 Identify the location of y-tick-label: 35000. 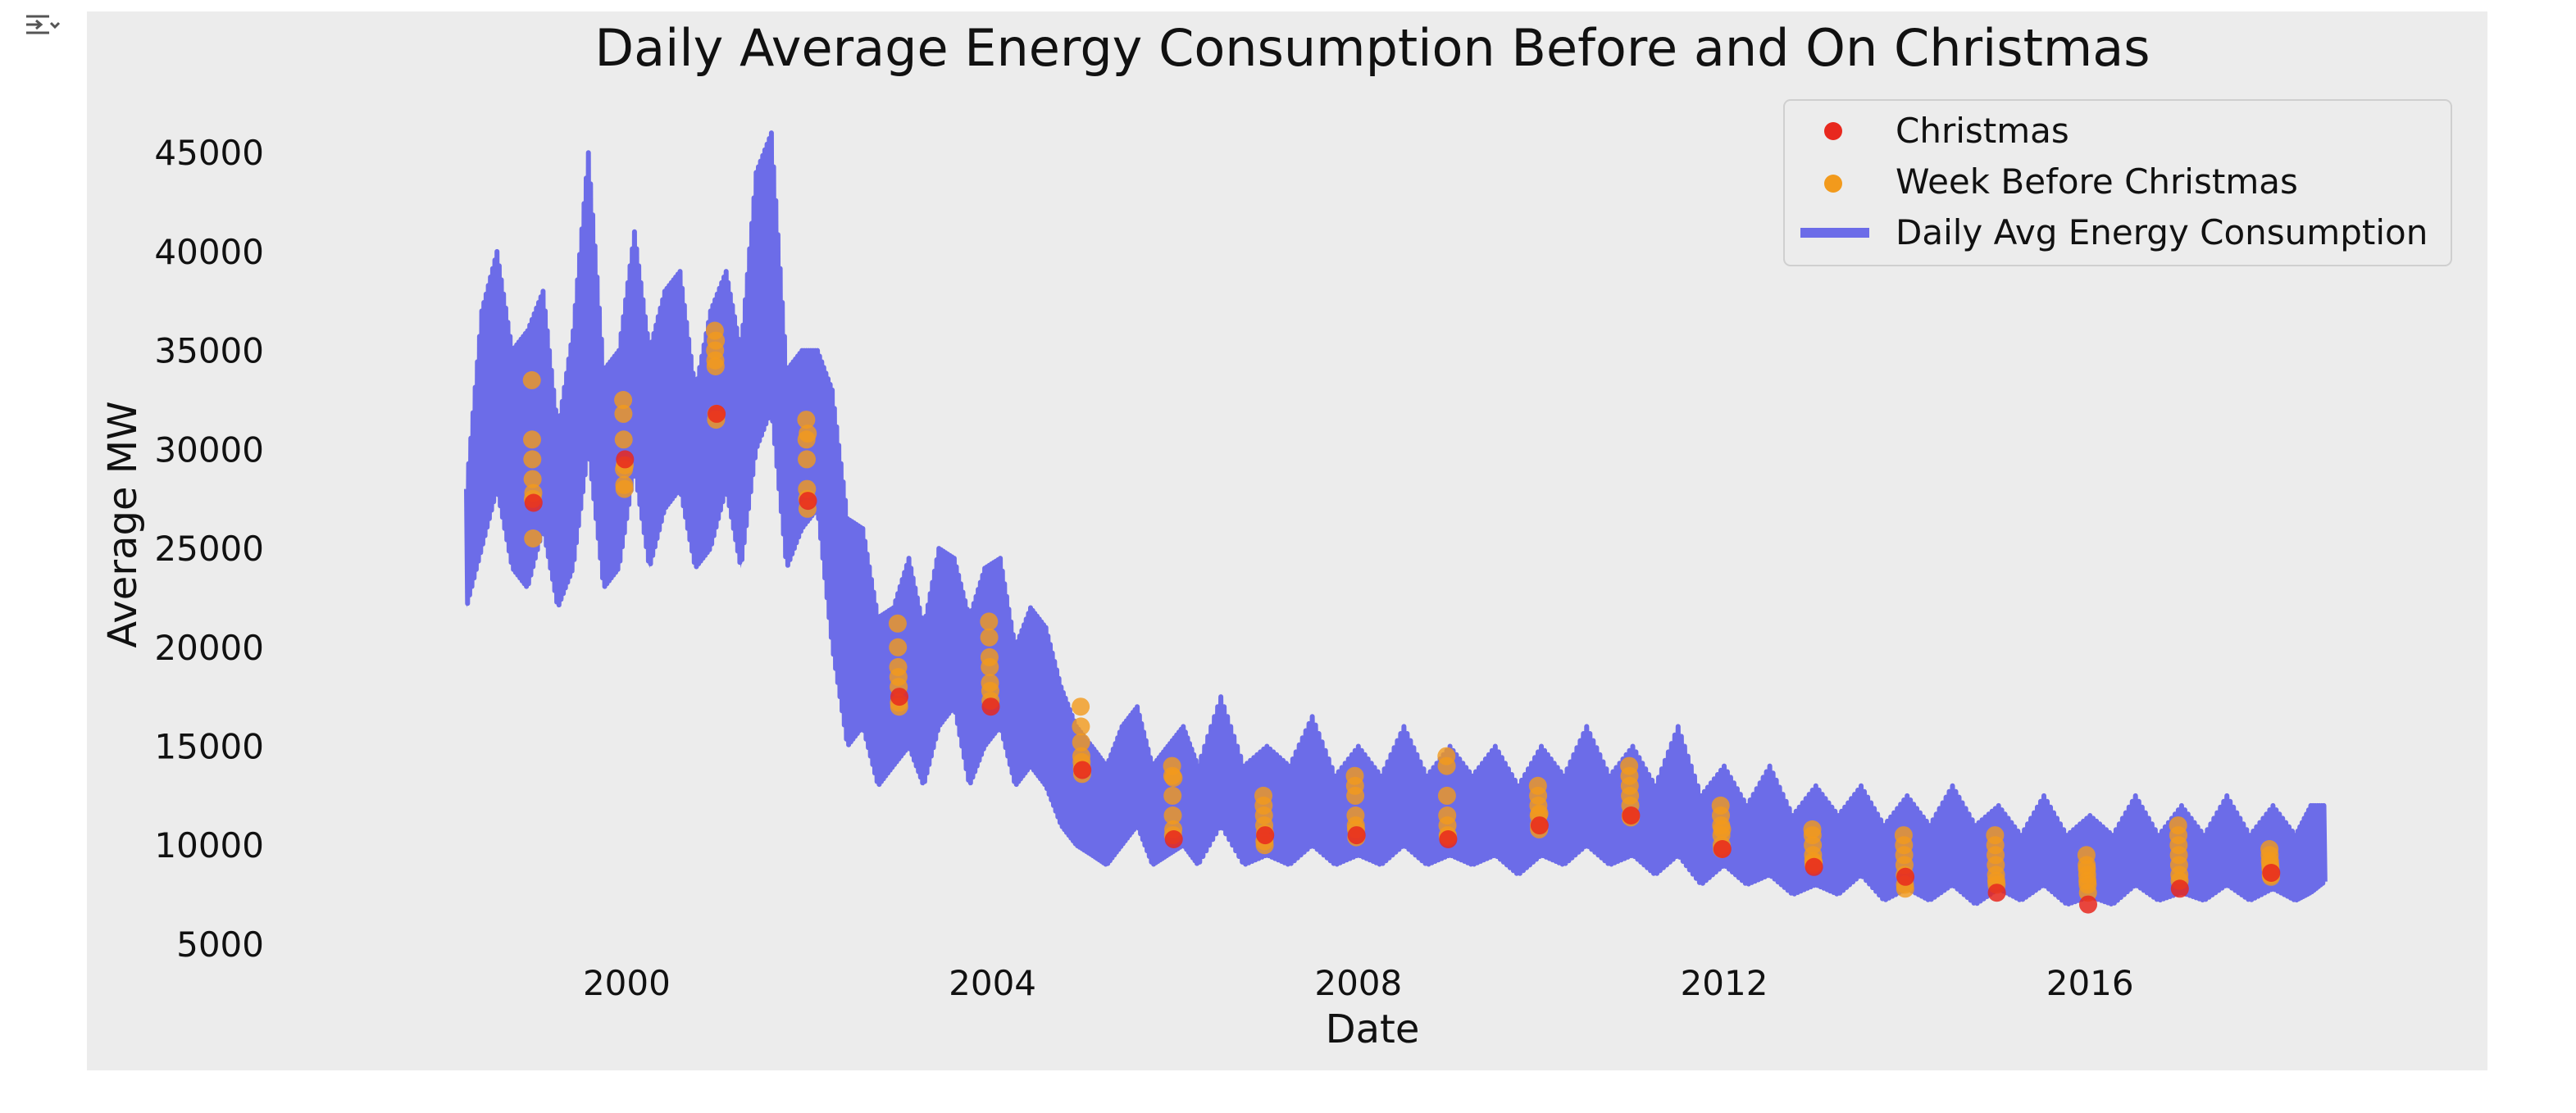
(209, 351).